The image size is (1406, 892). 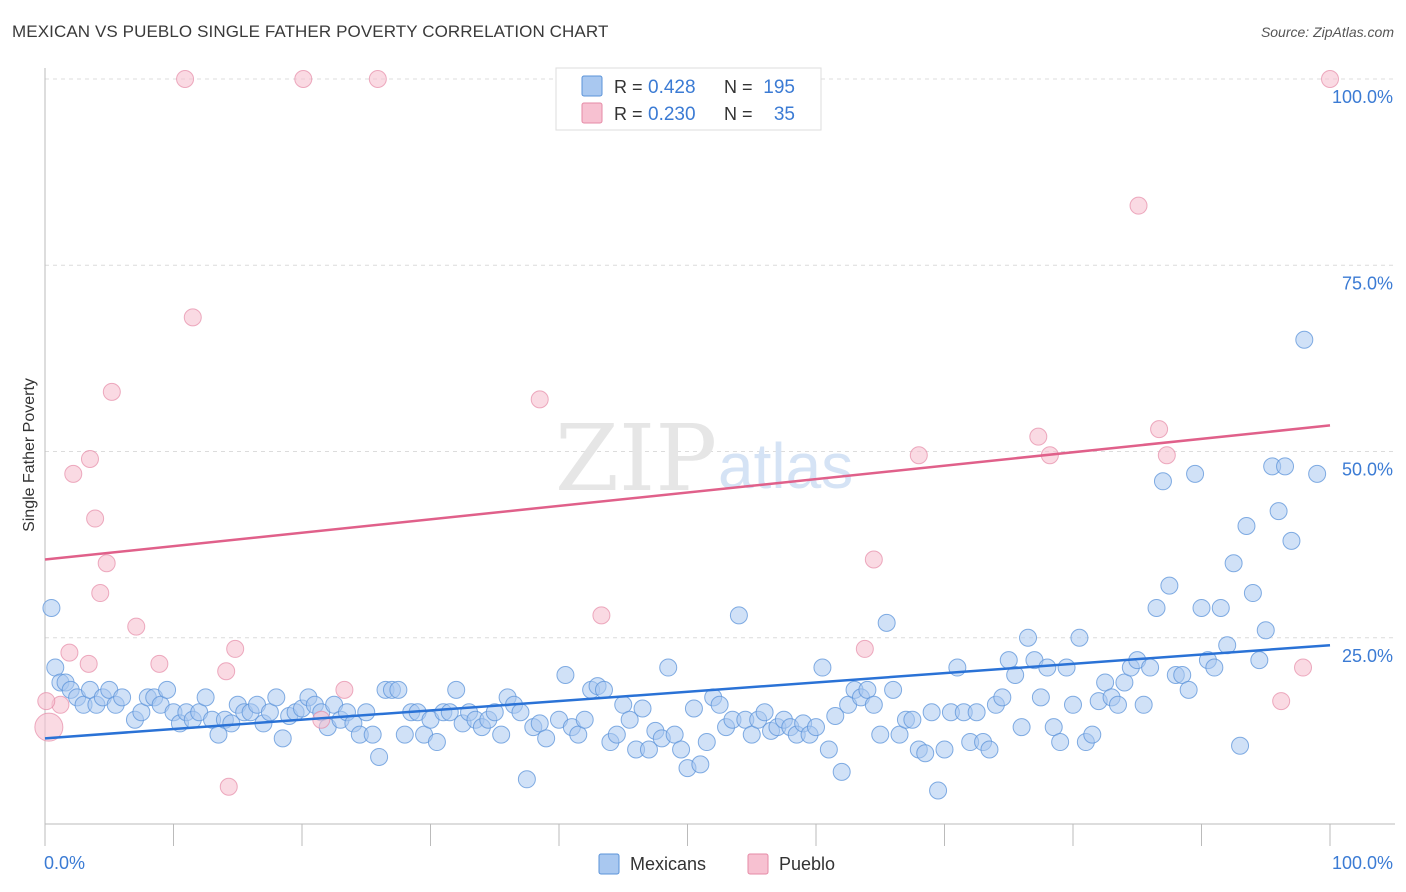 What do you see at coordinates (688, 99) in the screenshot?
I see `stats-legend: R = 0.428 N = 195 R = 0.230 N = 35` at bounding box center [688, 99].